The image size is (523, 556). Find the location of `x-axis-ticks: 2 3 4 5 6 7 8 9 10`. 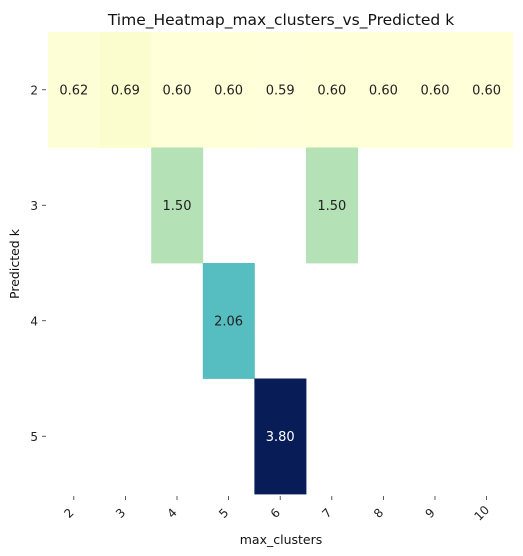

x-axis-ticks: 2 3 4 5 6 7 8 9 10 is located at coordinates (276, 510).